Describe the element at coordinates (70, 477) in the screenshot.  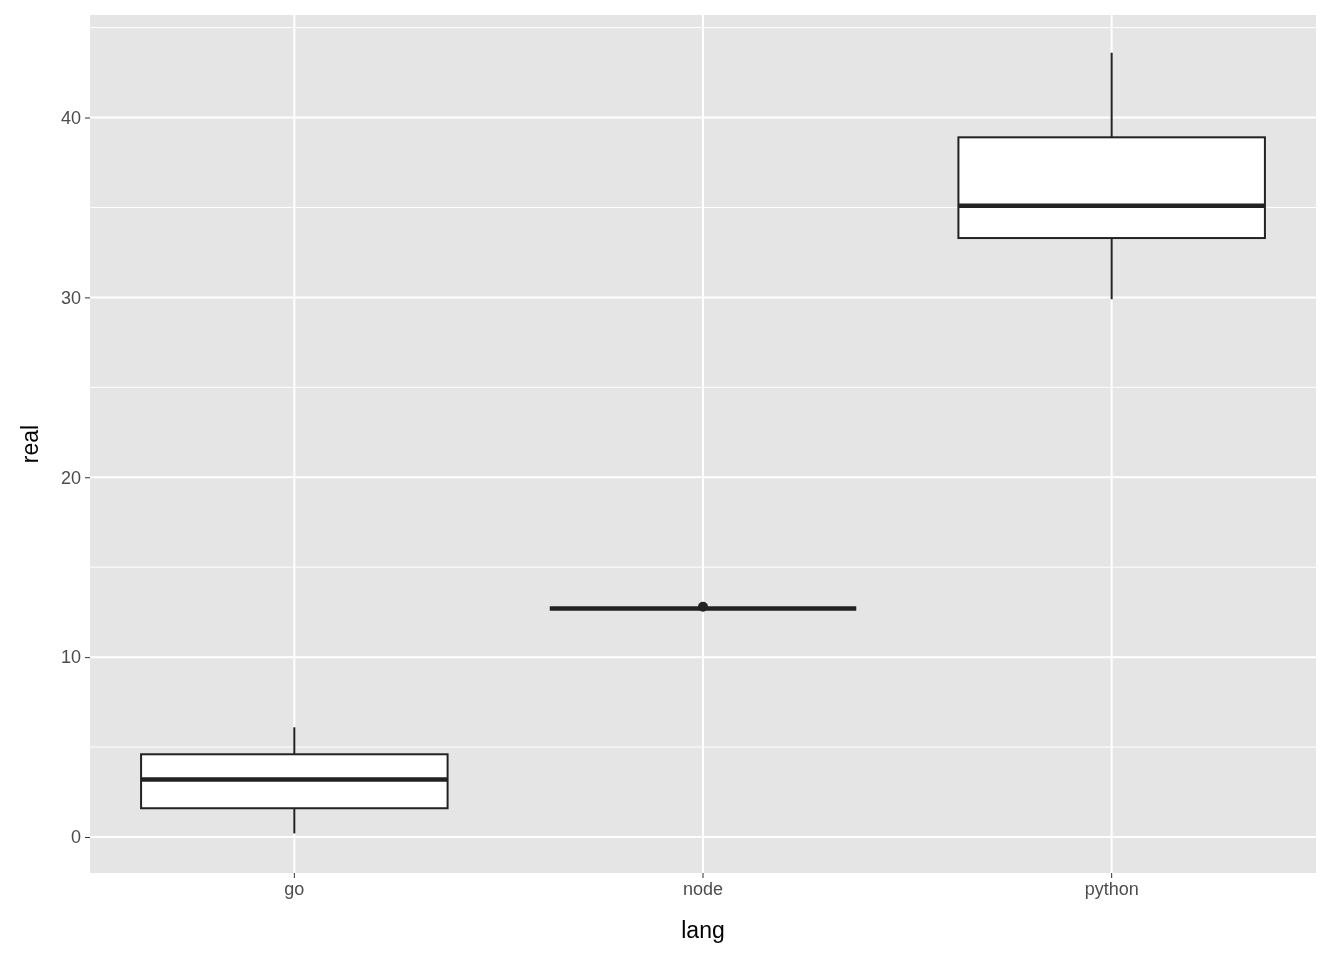
I see `y-tick-label: 20` at that location.